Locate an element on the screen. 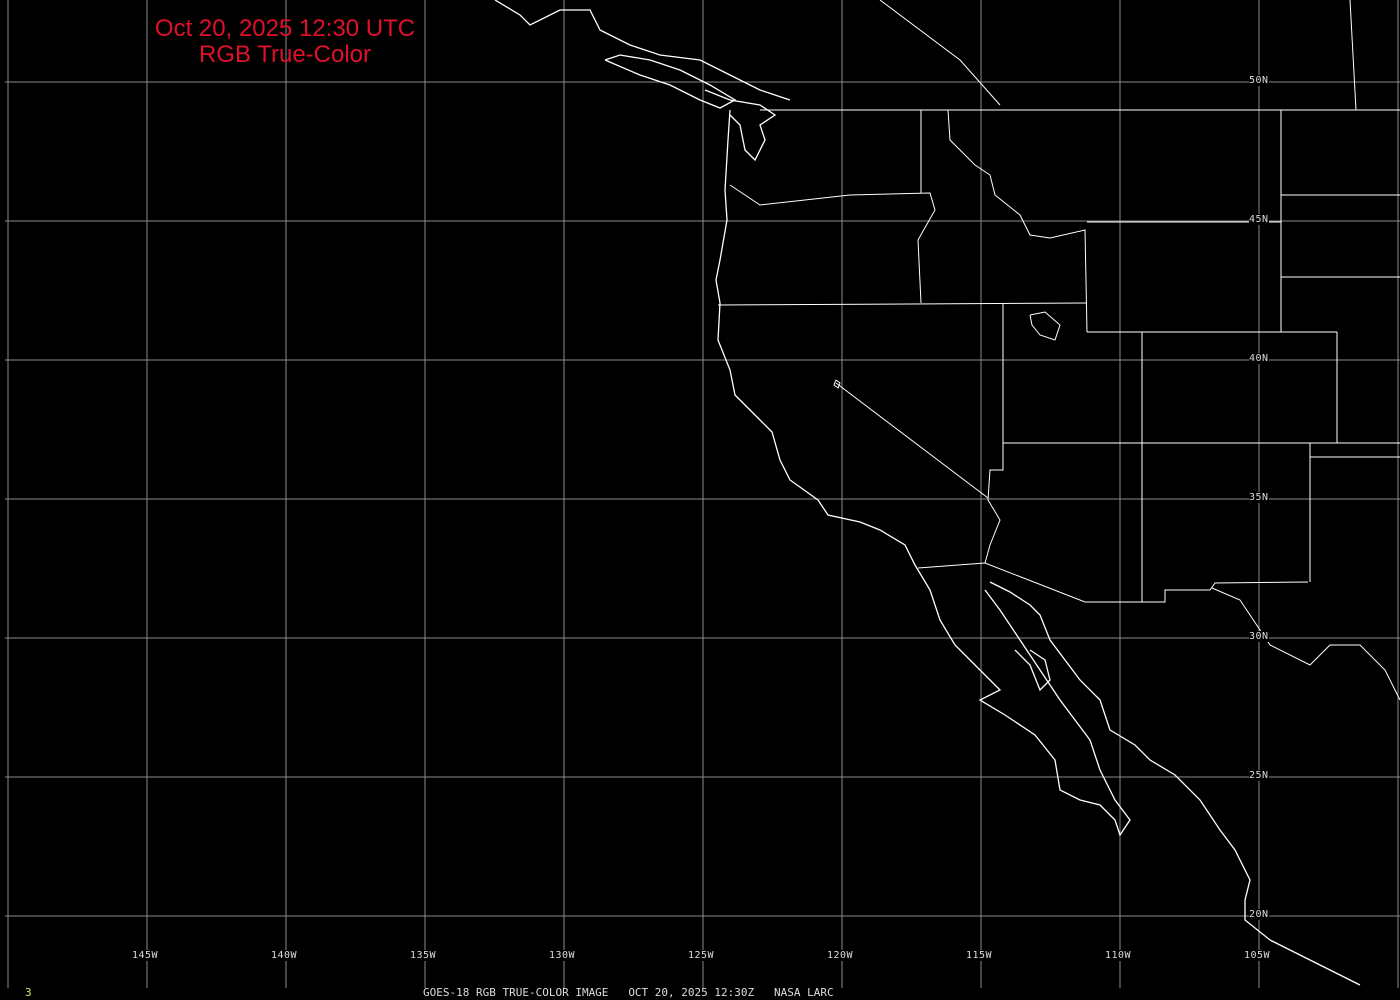 The width and height of the screenshot is (1400, 1000). nevada-east-border is located at coordinates (994, 433).